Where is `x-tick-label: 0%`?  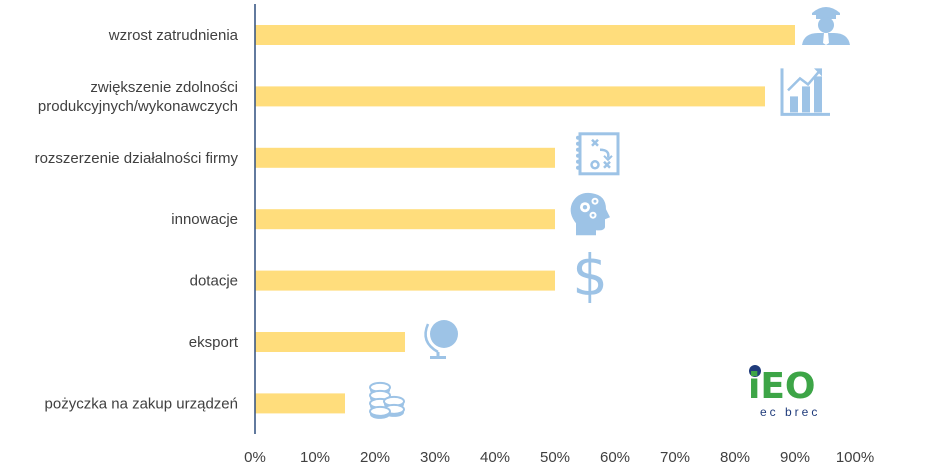
x-tick-label: 0% is located at coordinates (255, 457).